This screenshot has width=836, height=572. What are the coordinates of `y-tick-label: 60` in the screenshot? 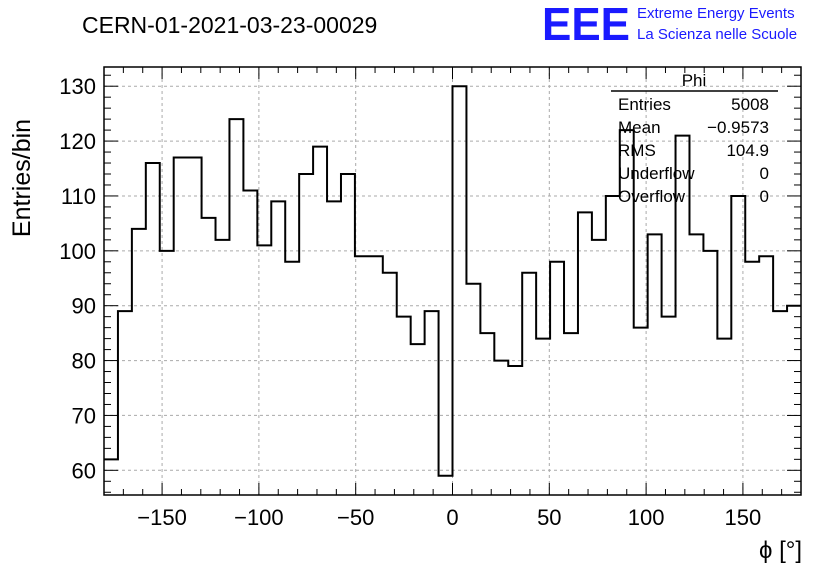 It's located at (84, 470).